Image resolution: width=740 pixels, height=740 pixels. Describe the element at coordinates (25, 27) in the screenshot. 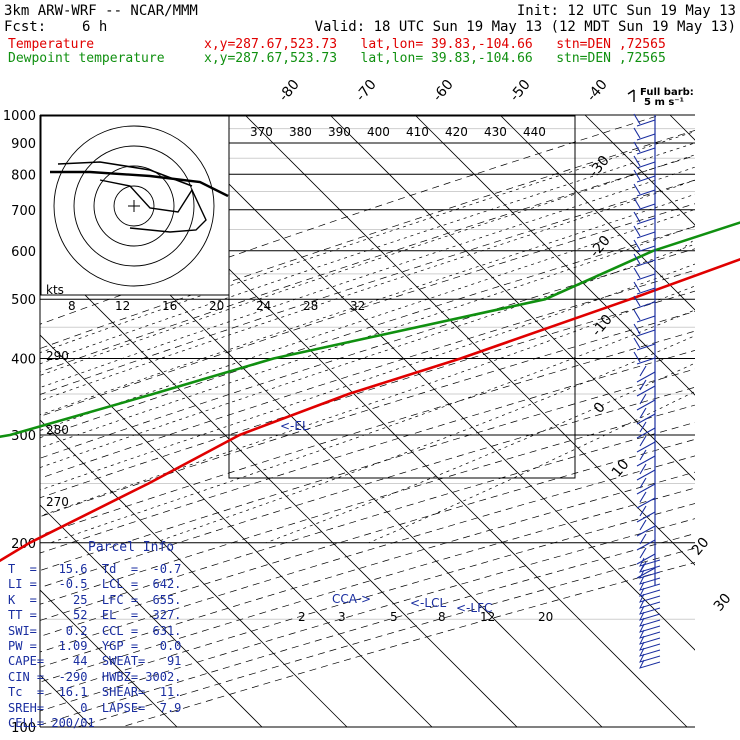

I see `forecast-label: Fcst:` at that location.